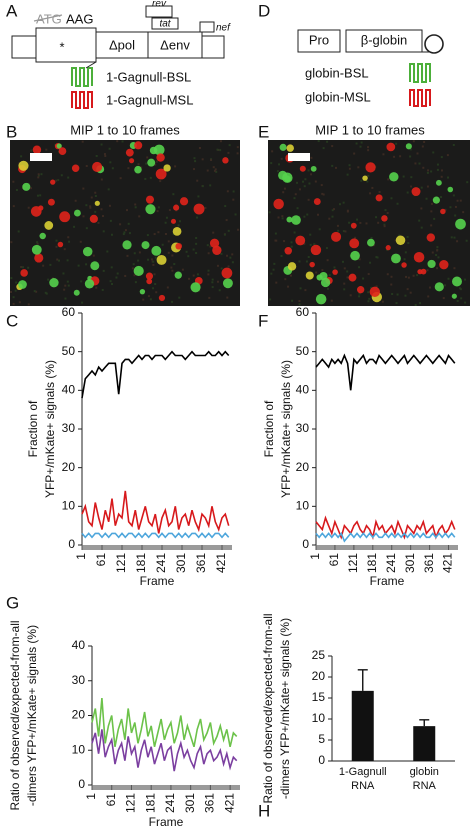 The height and width of the screenshot is (829, 474). What do you see at coordinates (303, 390) in the screenshot?
I see `y-tick-label: 40` at bounding box center [303, 390].